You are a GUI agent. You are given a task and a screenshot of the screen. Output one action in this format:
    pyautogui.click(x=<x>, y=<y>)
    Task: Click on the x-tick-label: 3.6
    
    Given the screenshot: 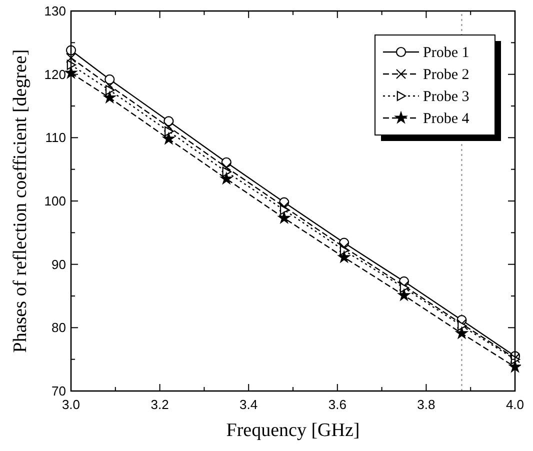 What is the action you would take?
    pyautogui.click(x=337, y=404)
    